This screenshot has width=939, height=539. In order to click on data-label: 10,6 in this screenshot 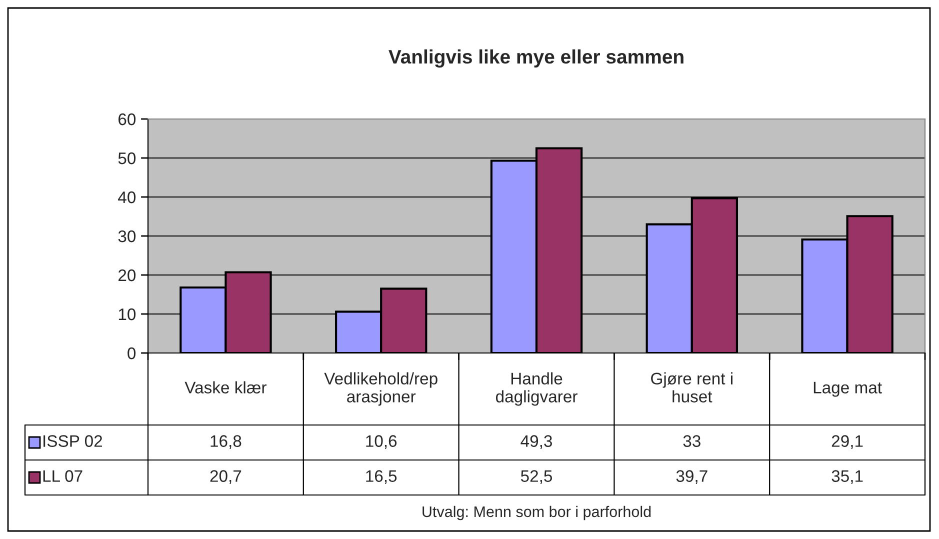, I will do `click(381, 442)`.